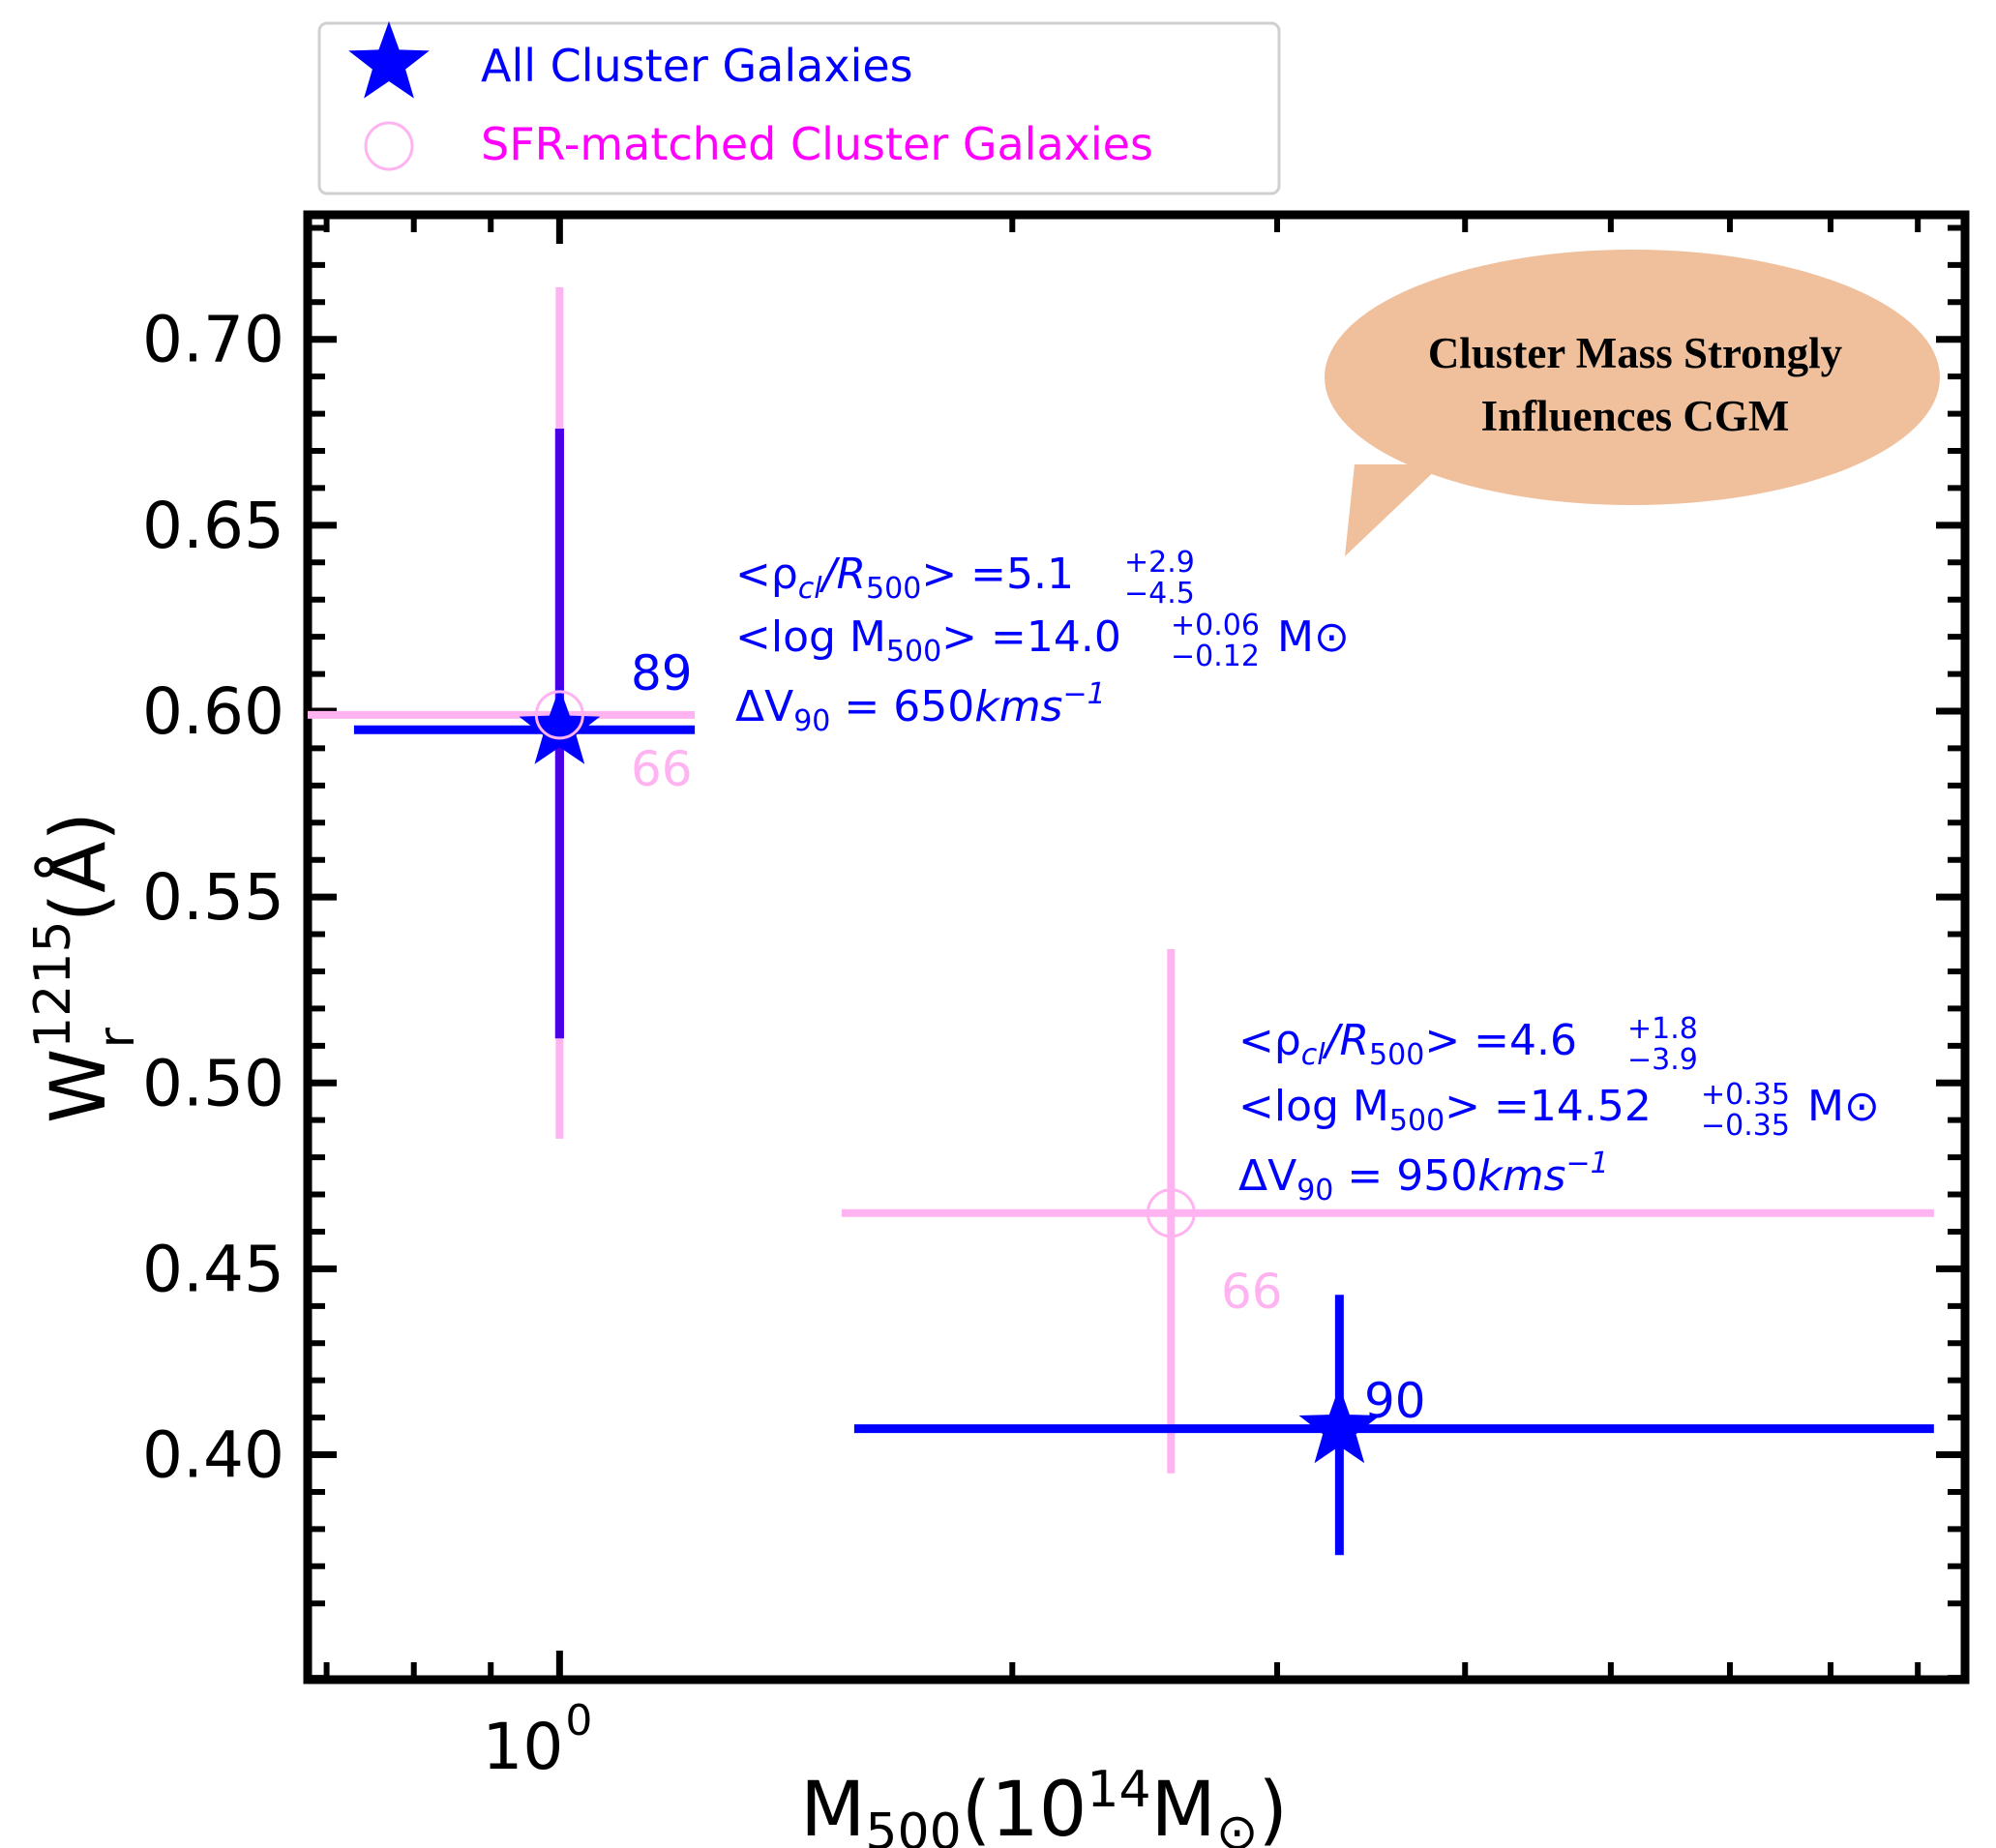  What do you see at coordinates (1393, 510) in the screenshot?
I see `callout-tail` at bounding box center [1393, 510].